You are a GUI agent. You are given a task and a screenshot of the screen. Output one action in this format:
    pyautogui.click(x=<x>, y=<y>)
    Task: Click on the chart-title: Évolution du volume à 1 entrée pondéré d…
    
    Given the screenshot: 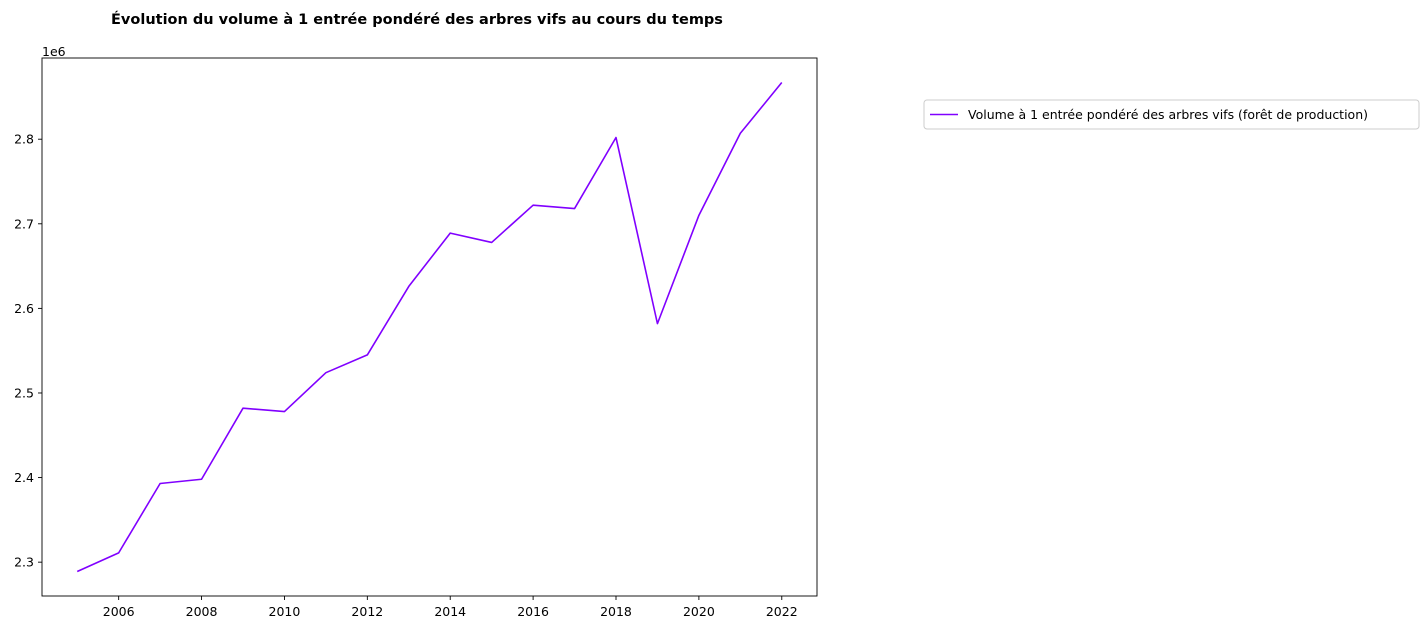 What is the action you would take?
    pyautogui.click(x=417, y=19)
    